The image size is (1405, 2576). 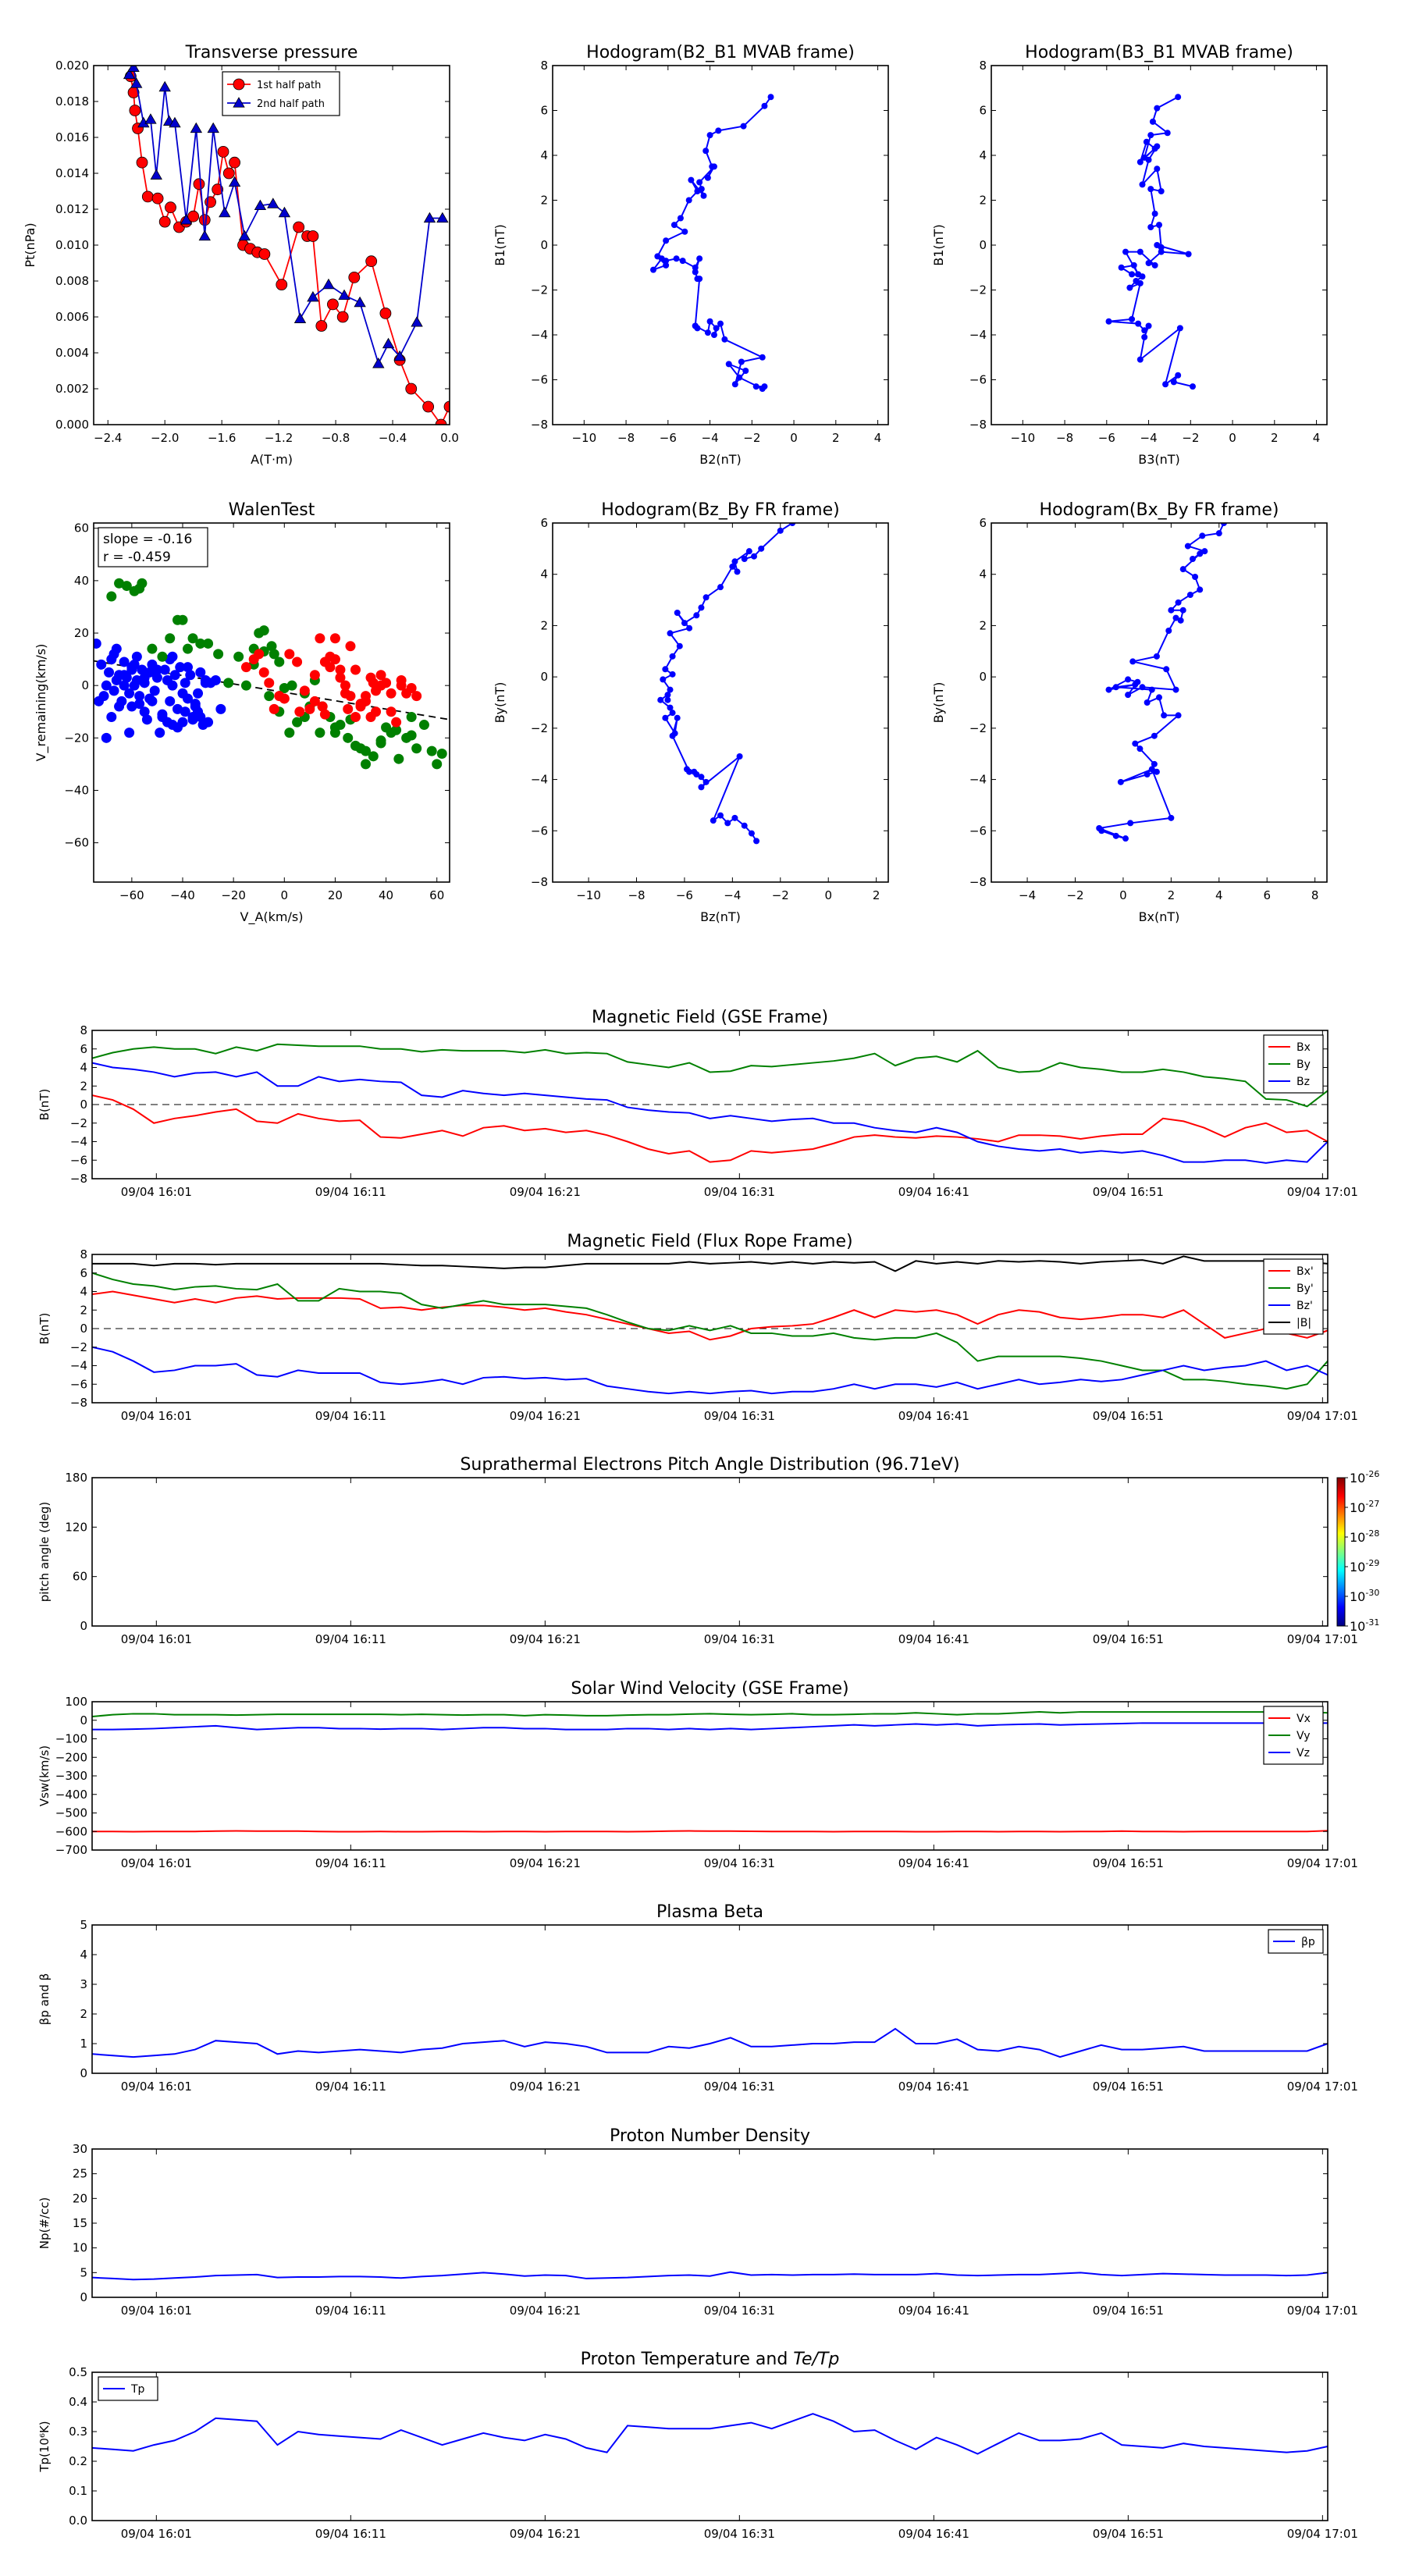 I want to click on pad-colorbar-label: 10-26, so click(x=1364, y=1477).